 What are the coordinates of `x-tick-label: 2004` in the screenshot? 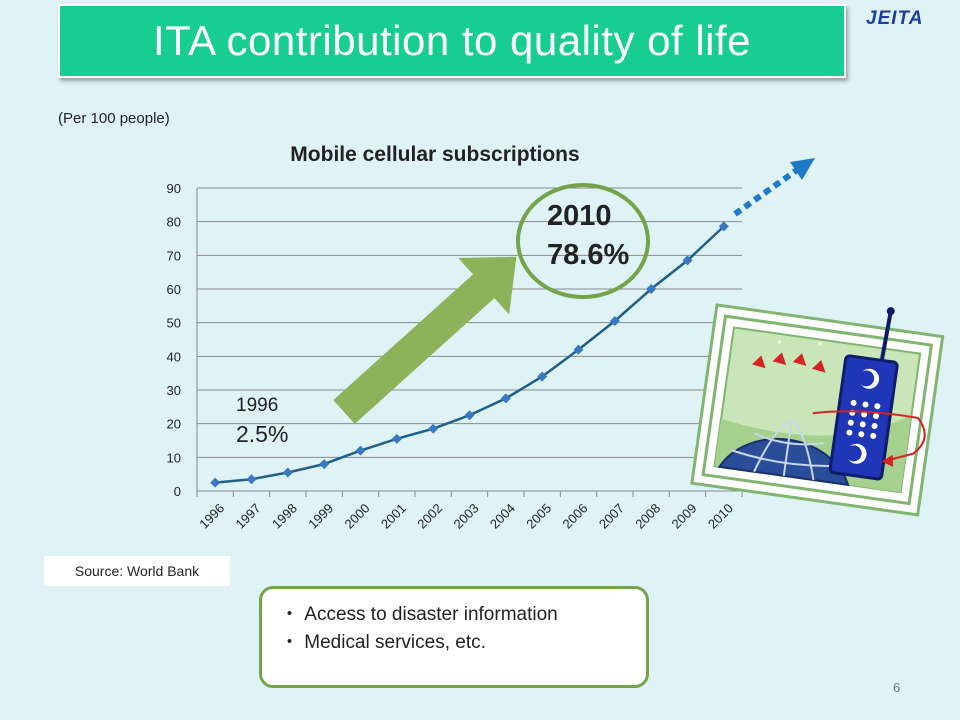 It's located at (502, 516).